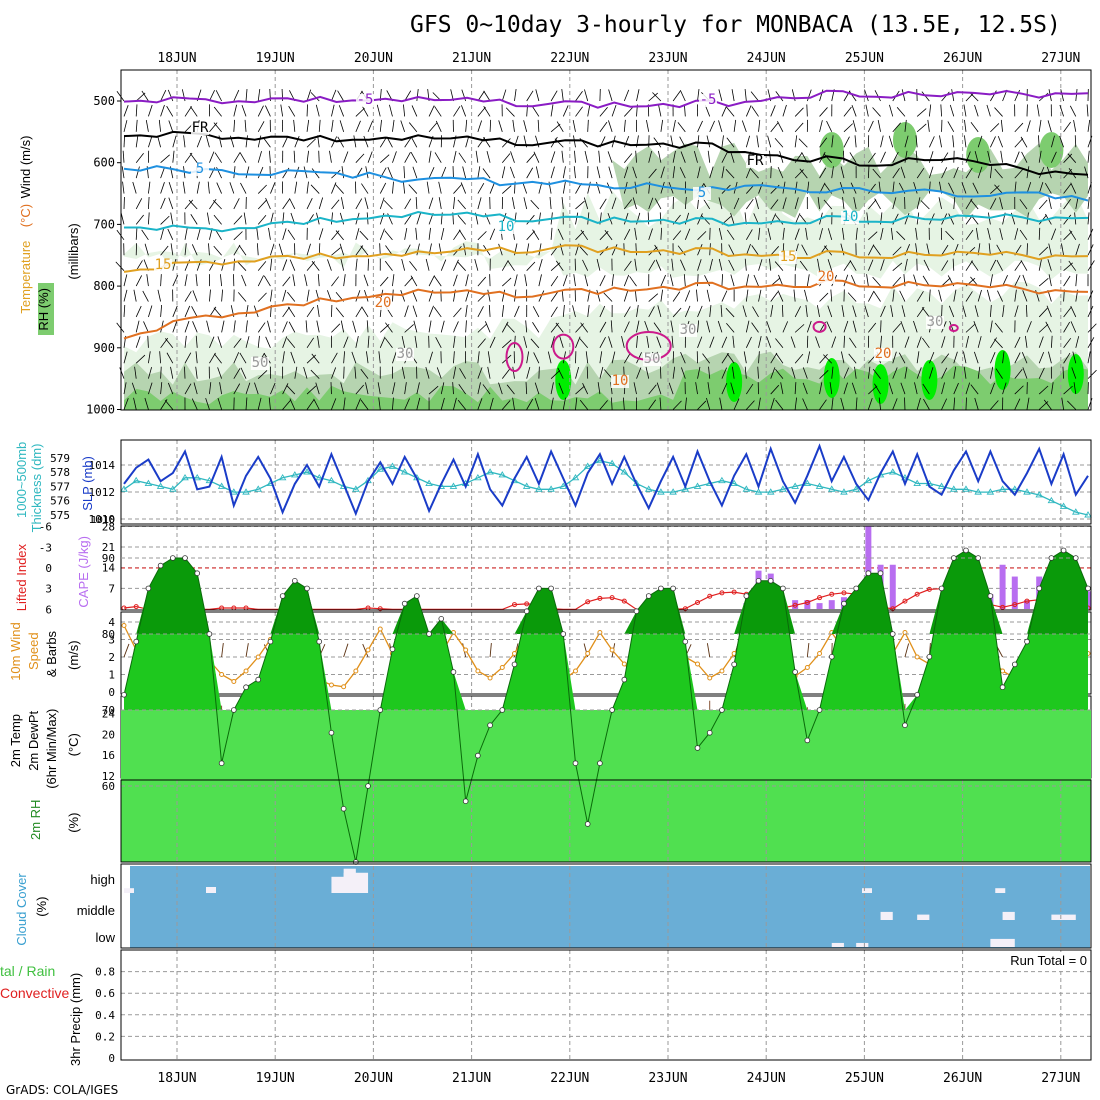 This screenshot has width=1100, height=1100. What do you see at coordinates (48, 609) in the screenshot?
I see `li-tick-label: 6` at bounding box center [48, 609].